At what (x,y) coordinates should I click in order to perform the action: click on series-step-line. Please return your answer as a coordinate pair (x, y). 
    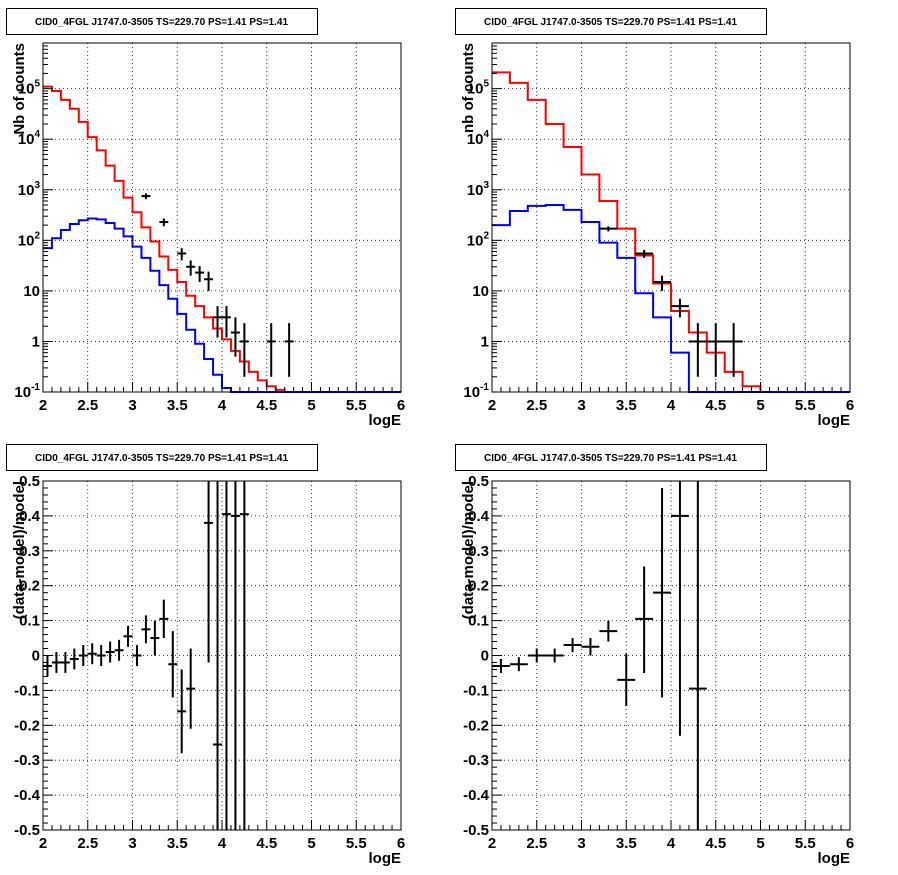
    Looking at the image, I should click on (222, 305).